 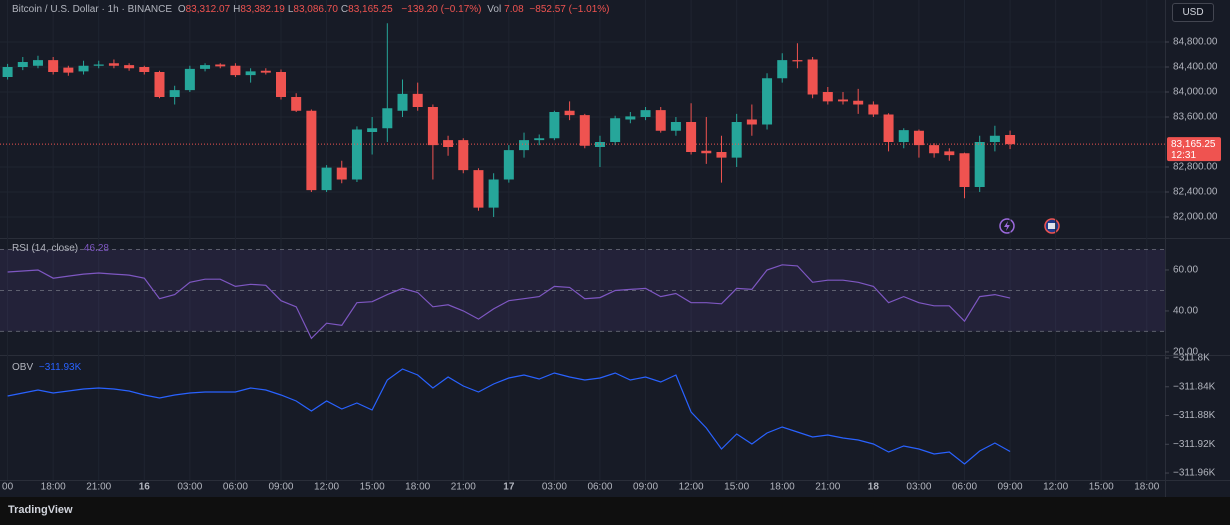 What do you see at coordinates (8, 487) in the screenshot?
I see `x-tick-label: 00` at bounding box center [8, 487].